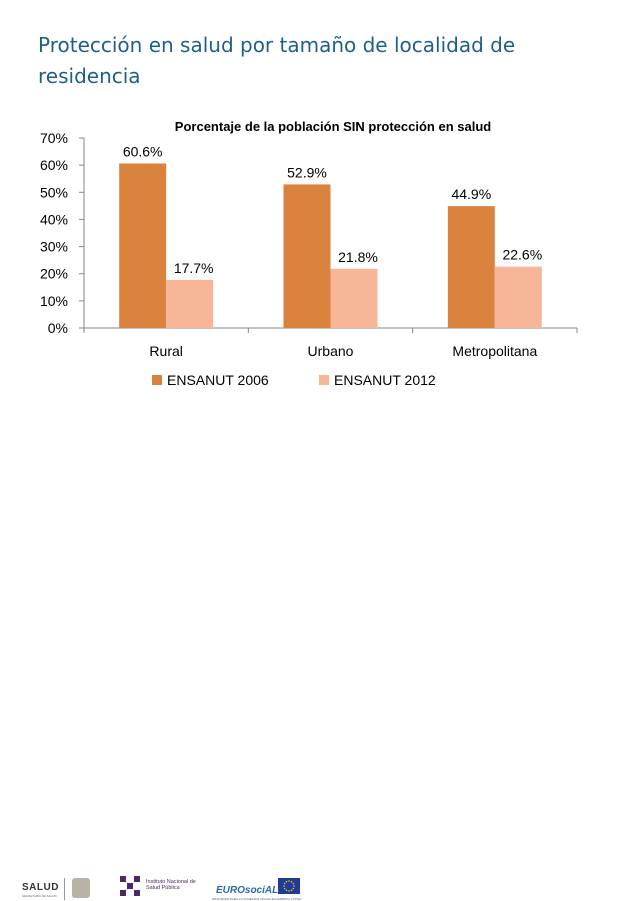 Image resolution: width=638 pixels, height=901 pixels. What do you see at coordinates (385, 380) in the screenshot?
I see `legend-label: ENSANUT 2012` at bounding box center [385, 380].